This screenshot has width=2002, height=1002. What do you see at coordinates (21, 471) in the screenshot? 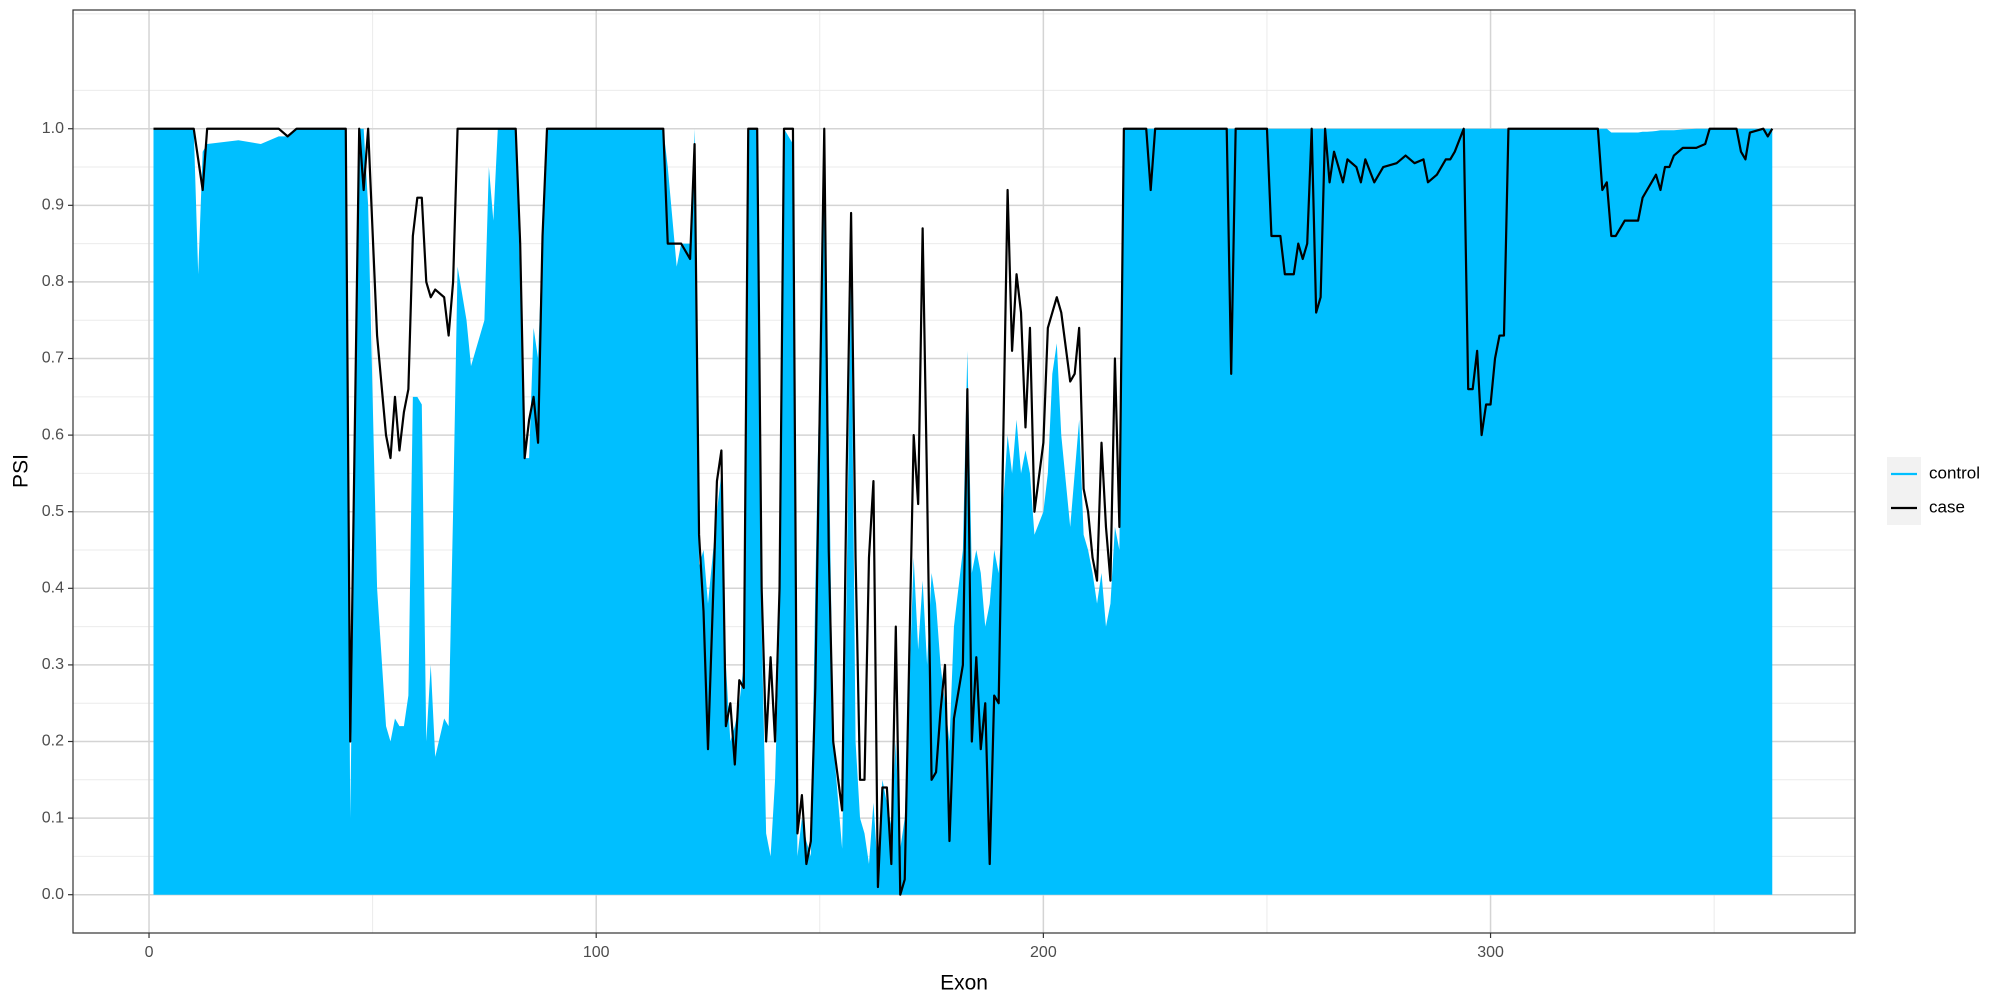
I see `y-axis-title: PSI` at bounding box center [21, 471].